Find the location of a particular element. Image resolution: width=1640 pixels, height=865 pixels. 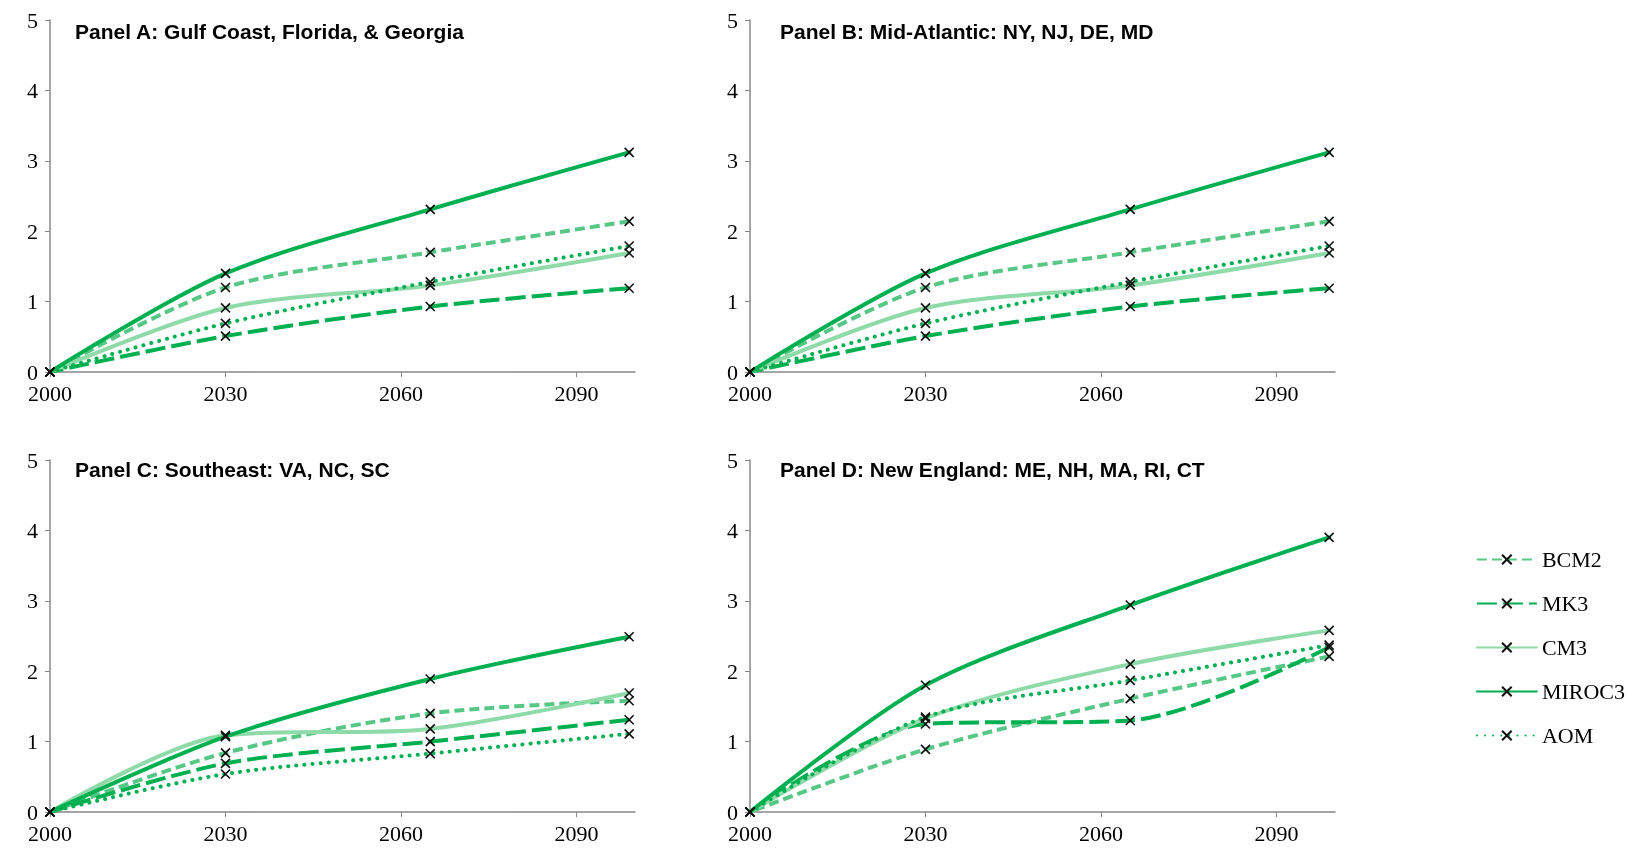

legend-label: BCM2 is located at coordinates (1571, 559).